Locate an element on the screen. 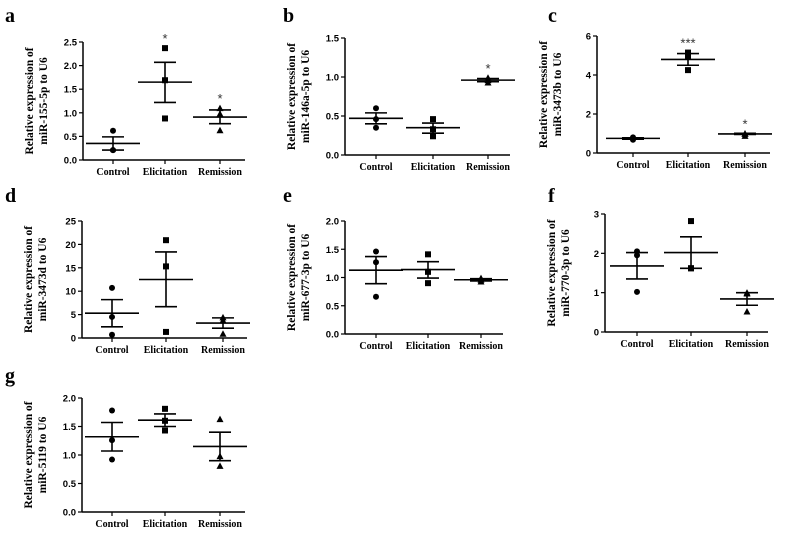 The width and height of the screenshot is (795, 538). panel-label: c is located at coordinates (552, 16).